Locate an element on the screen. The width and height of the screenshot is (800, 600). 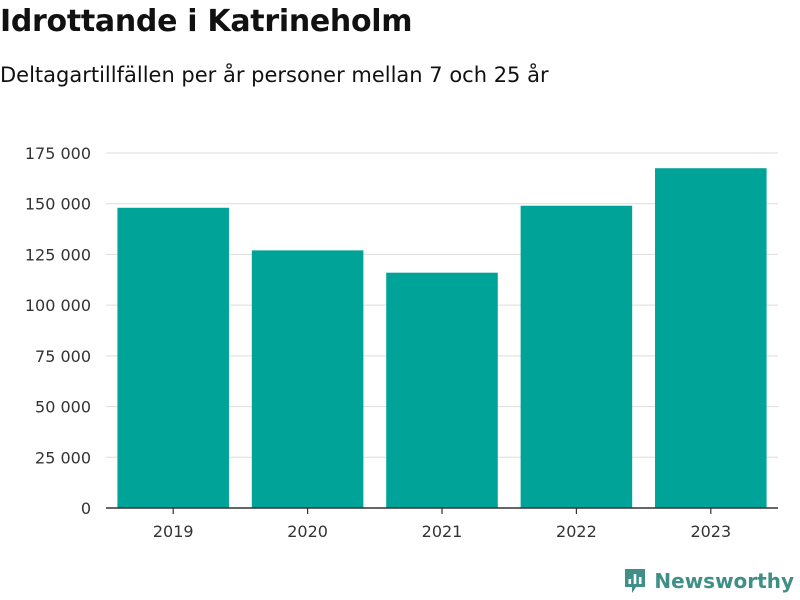
brand-logo: Newsworthy is located at coordinates (709, 581).